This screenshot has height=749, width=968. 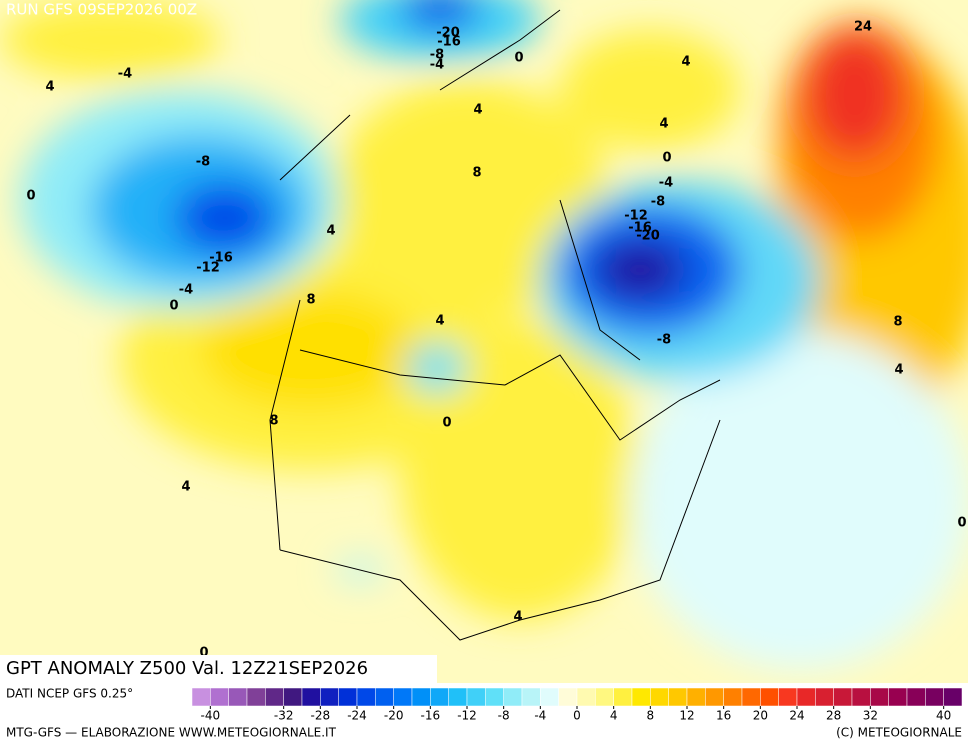 What do you see at coordinates (760, 716) in the screenshot?
I see `colorbar-tick-label: 20` at bounding box center [760, 716].